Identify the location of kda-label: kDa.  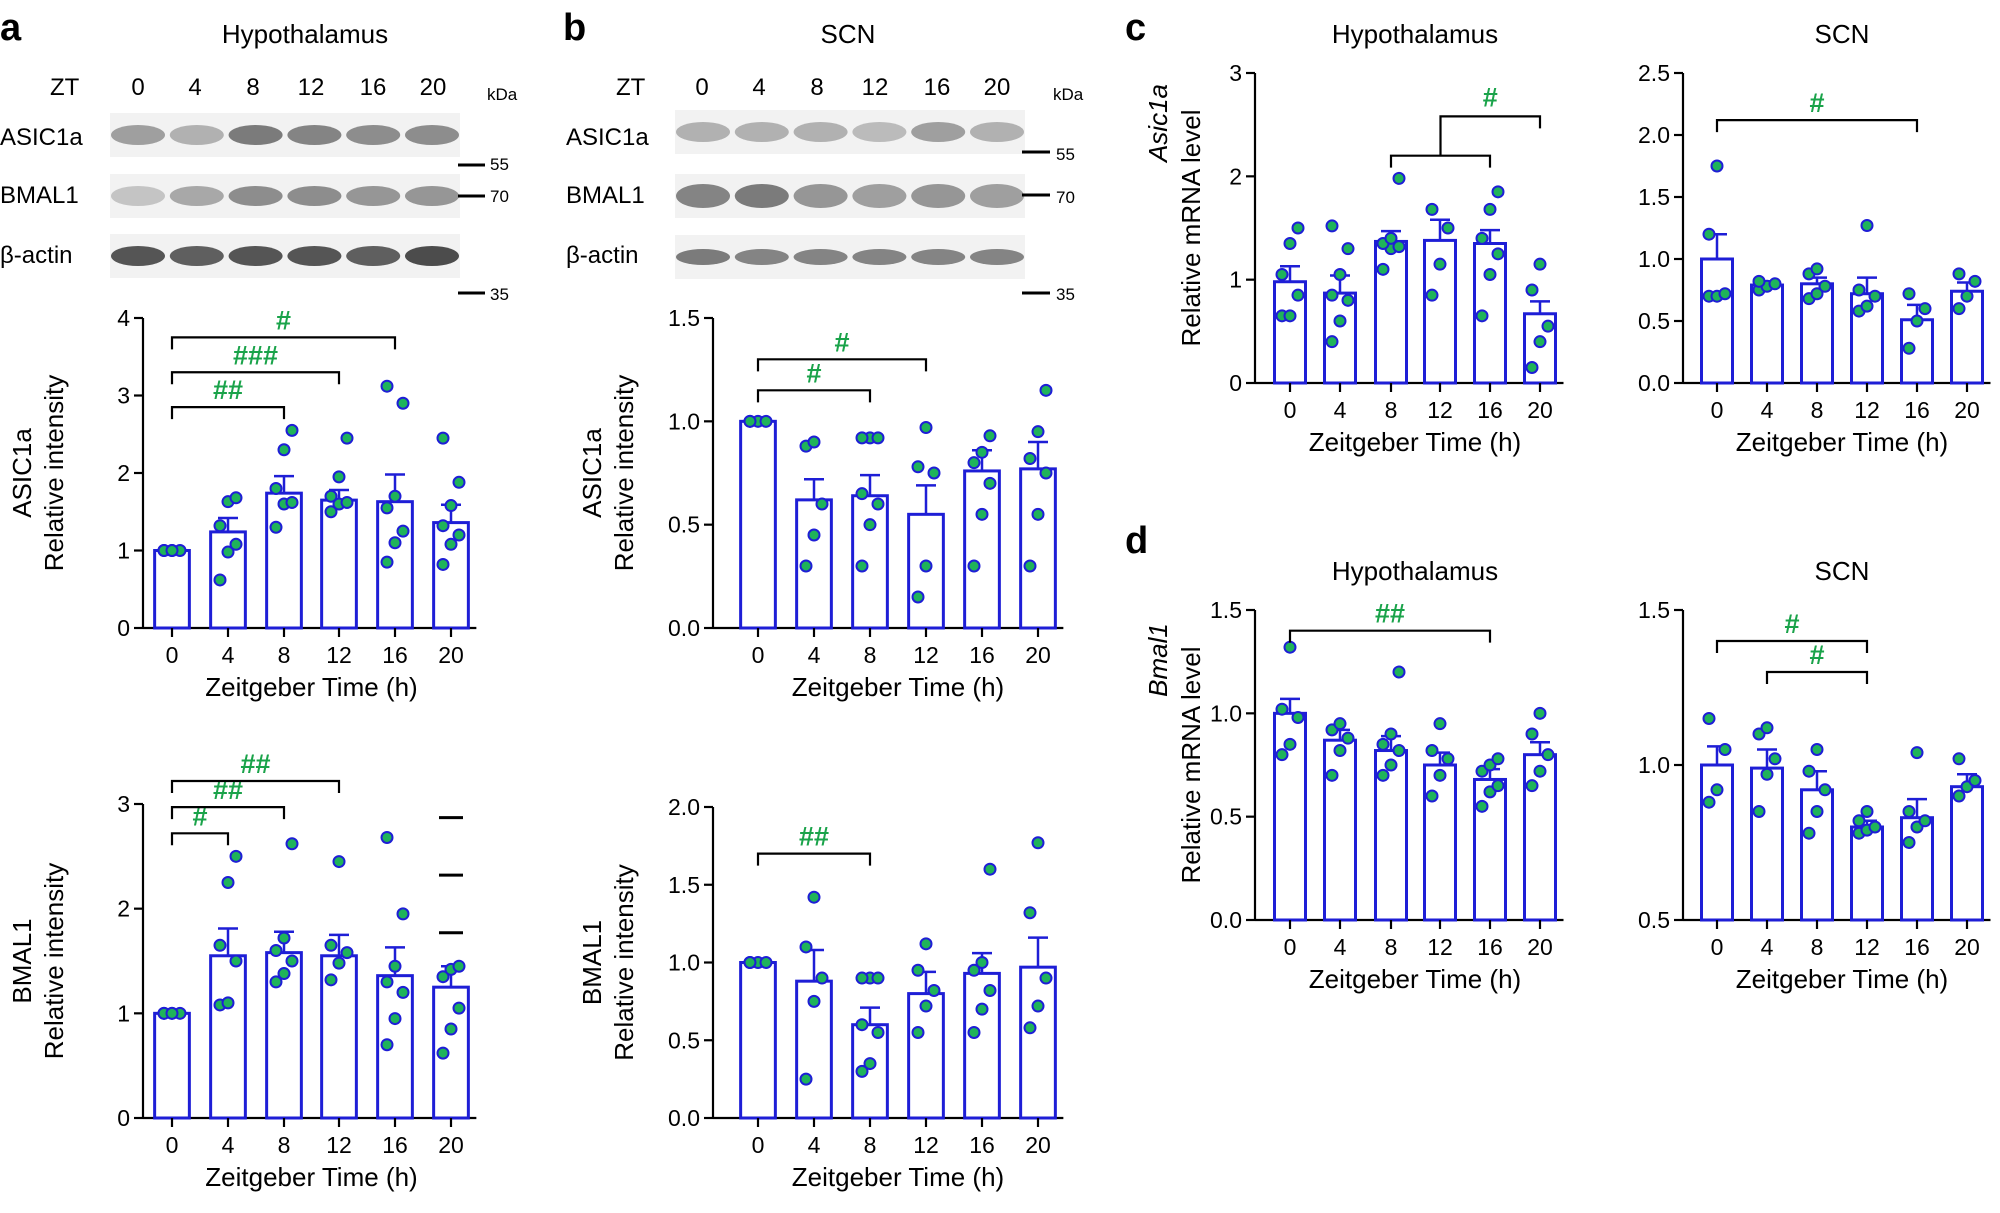
(1068, 94).